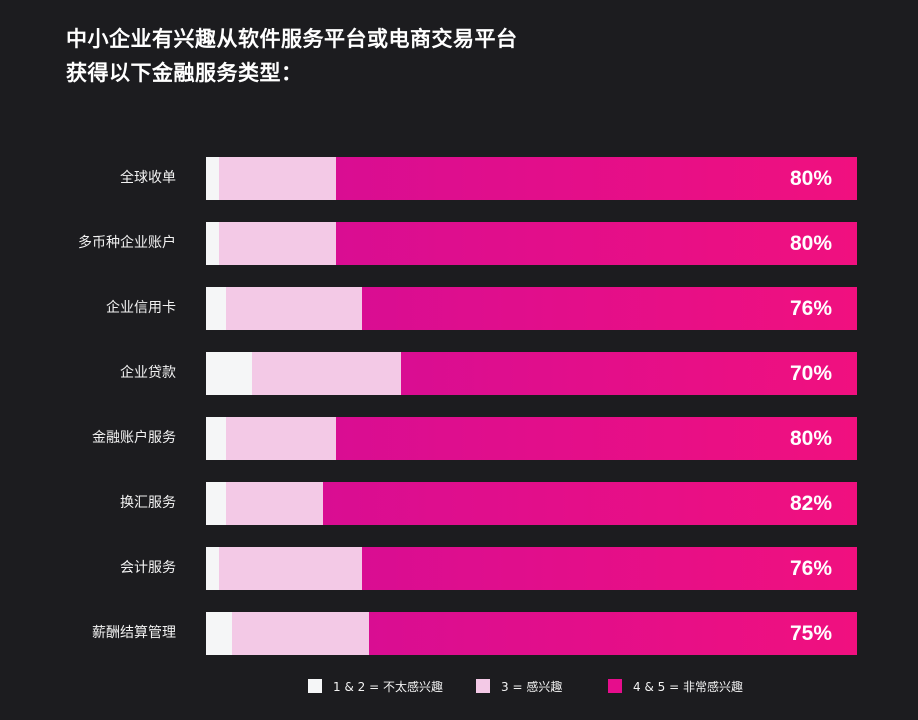 Image resolution: width=918 pixels, height=720 pixels. What do you see at coordinates (459, 686) in the screenshot?
I see `chart-legend: 1 & 2 = 不太感兴趣 3 = 感兴趣 4 & 5 = 非常感兴趣` at bounding box center [459, 686].